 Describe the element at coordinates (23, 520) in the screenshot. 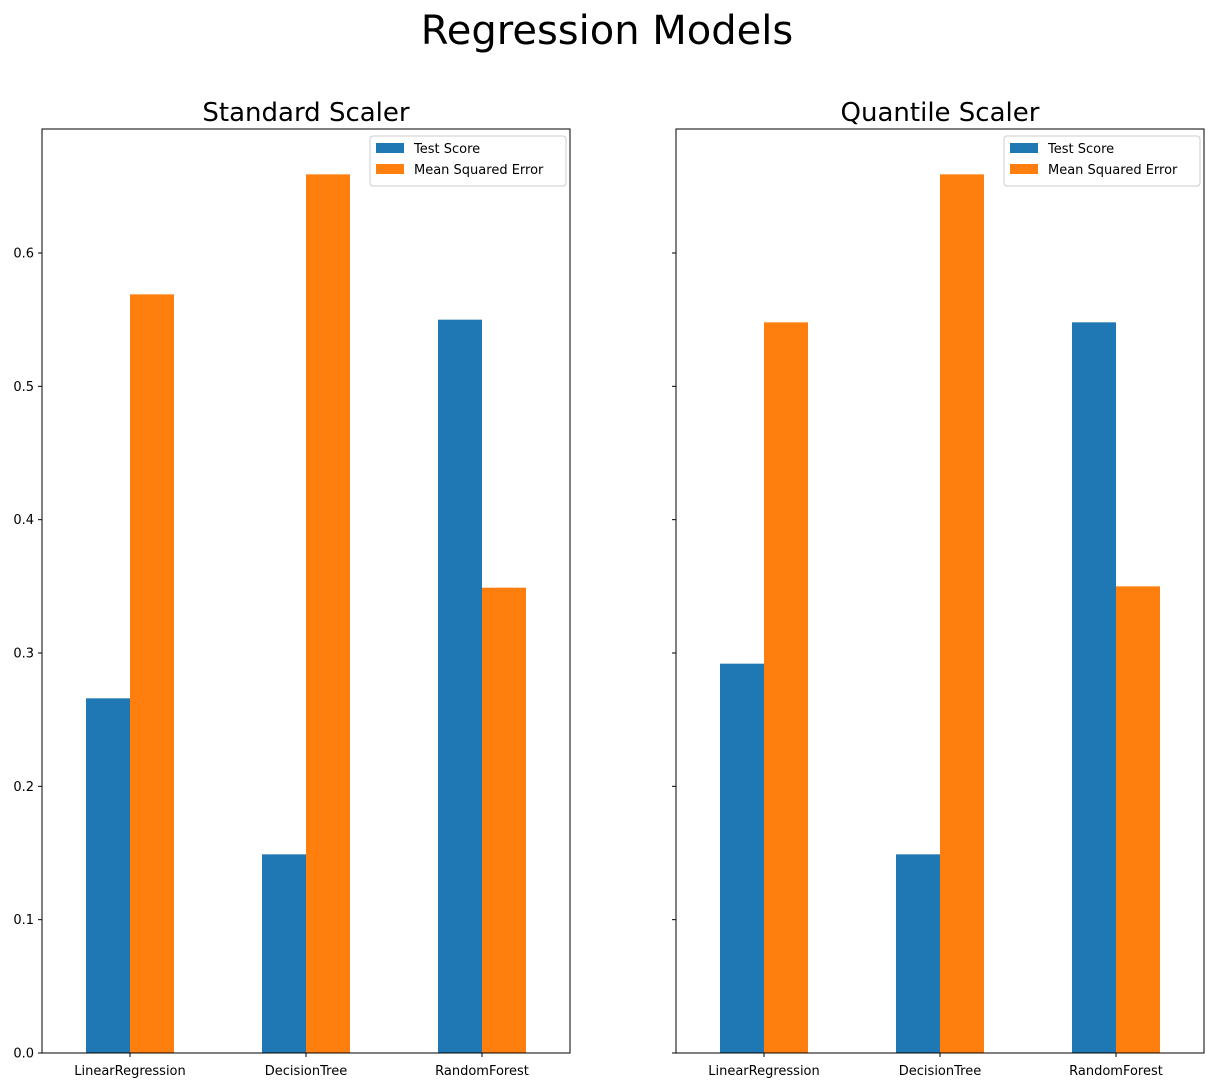

I see `y-tick-label: 0.4` at that location.